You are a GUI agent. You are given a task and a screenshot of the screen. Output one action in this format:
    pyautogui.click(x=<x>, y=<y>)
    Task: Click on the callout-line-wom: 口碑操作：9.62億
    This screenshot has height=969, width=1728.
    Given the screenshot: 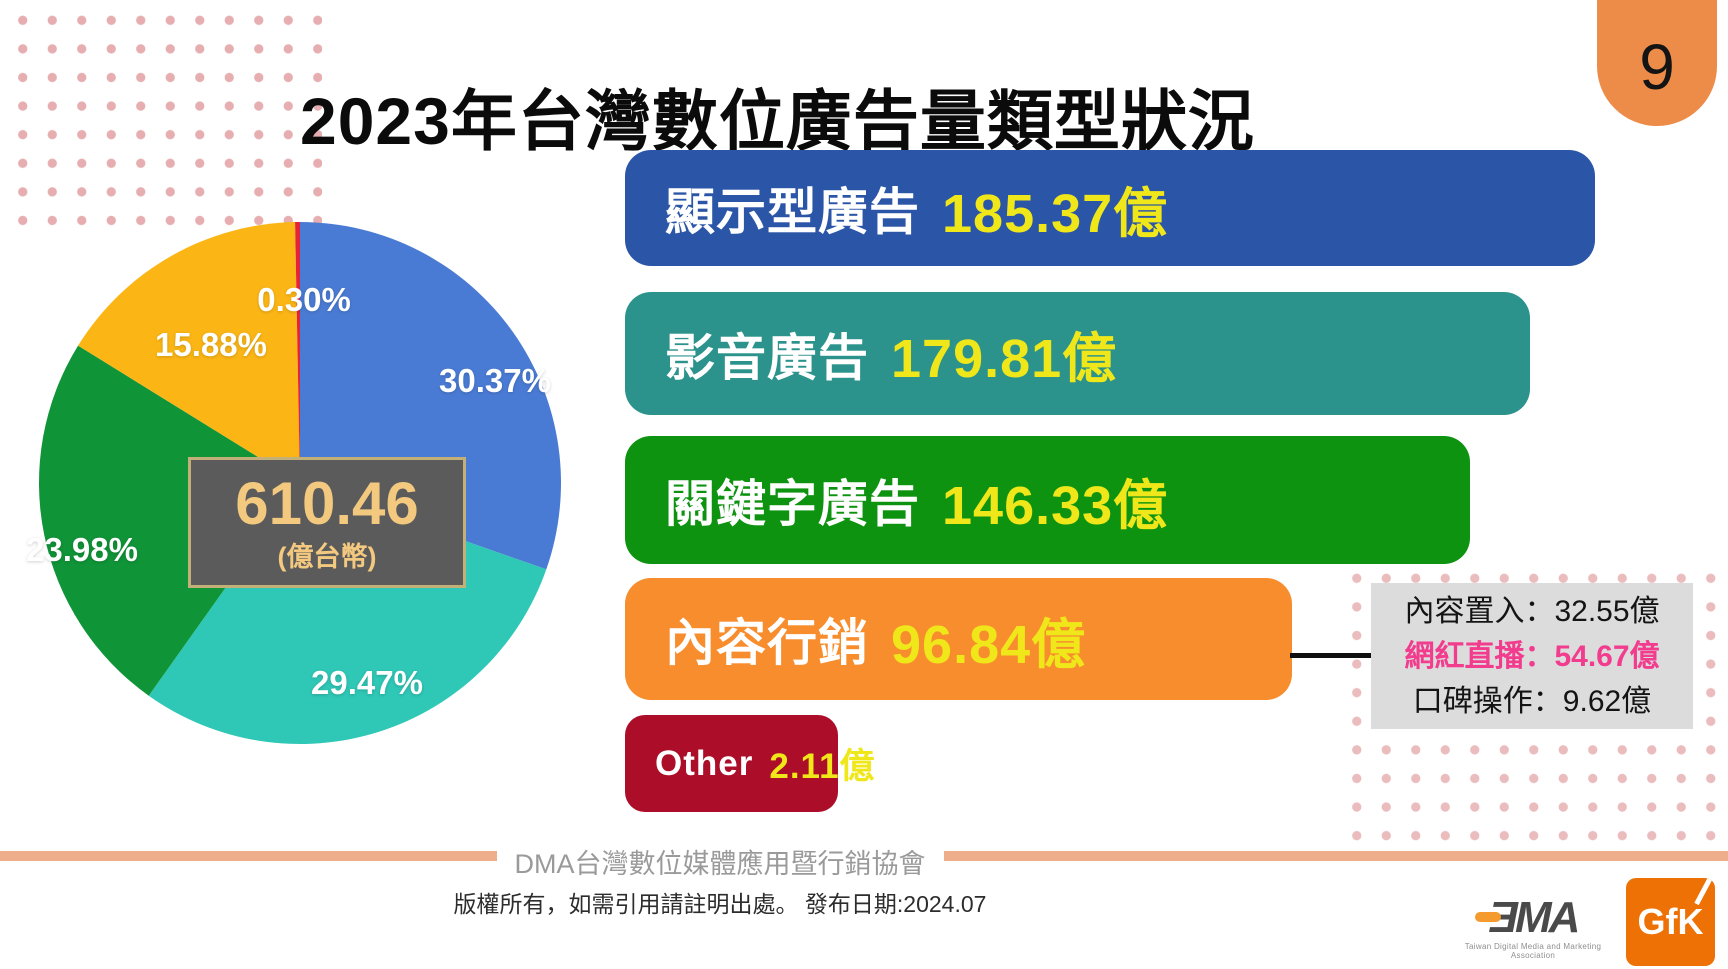 What is the action you would take?
    pyautogui.click(x=1532, y=701)
    